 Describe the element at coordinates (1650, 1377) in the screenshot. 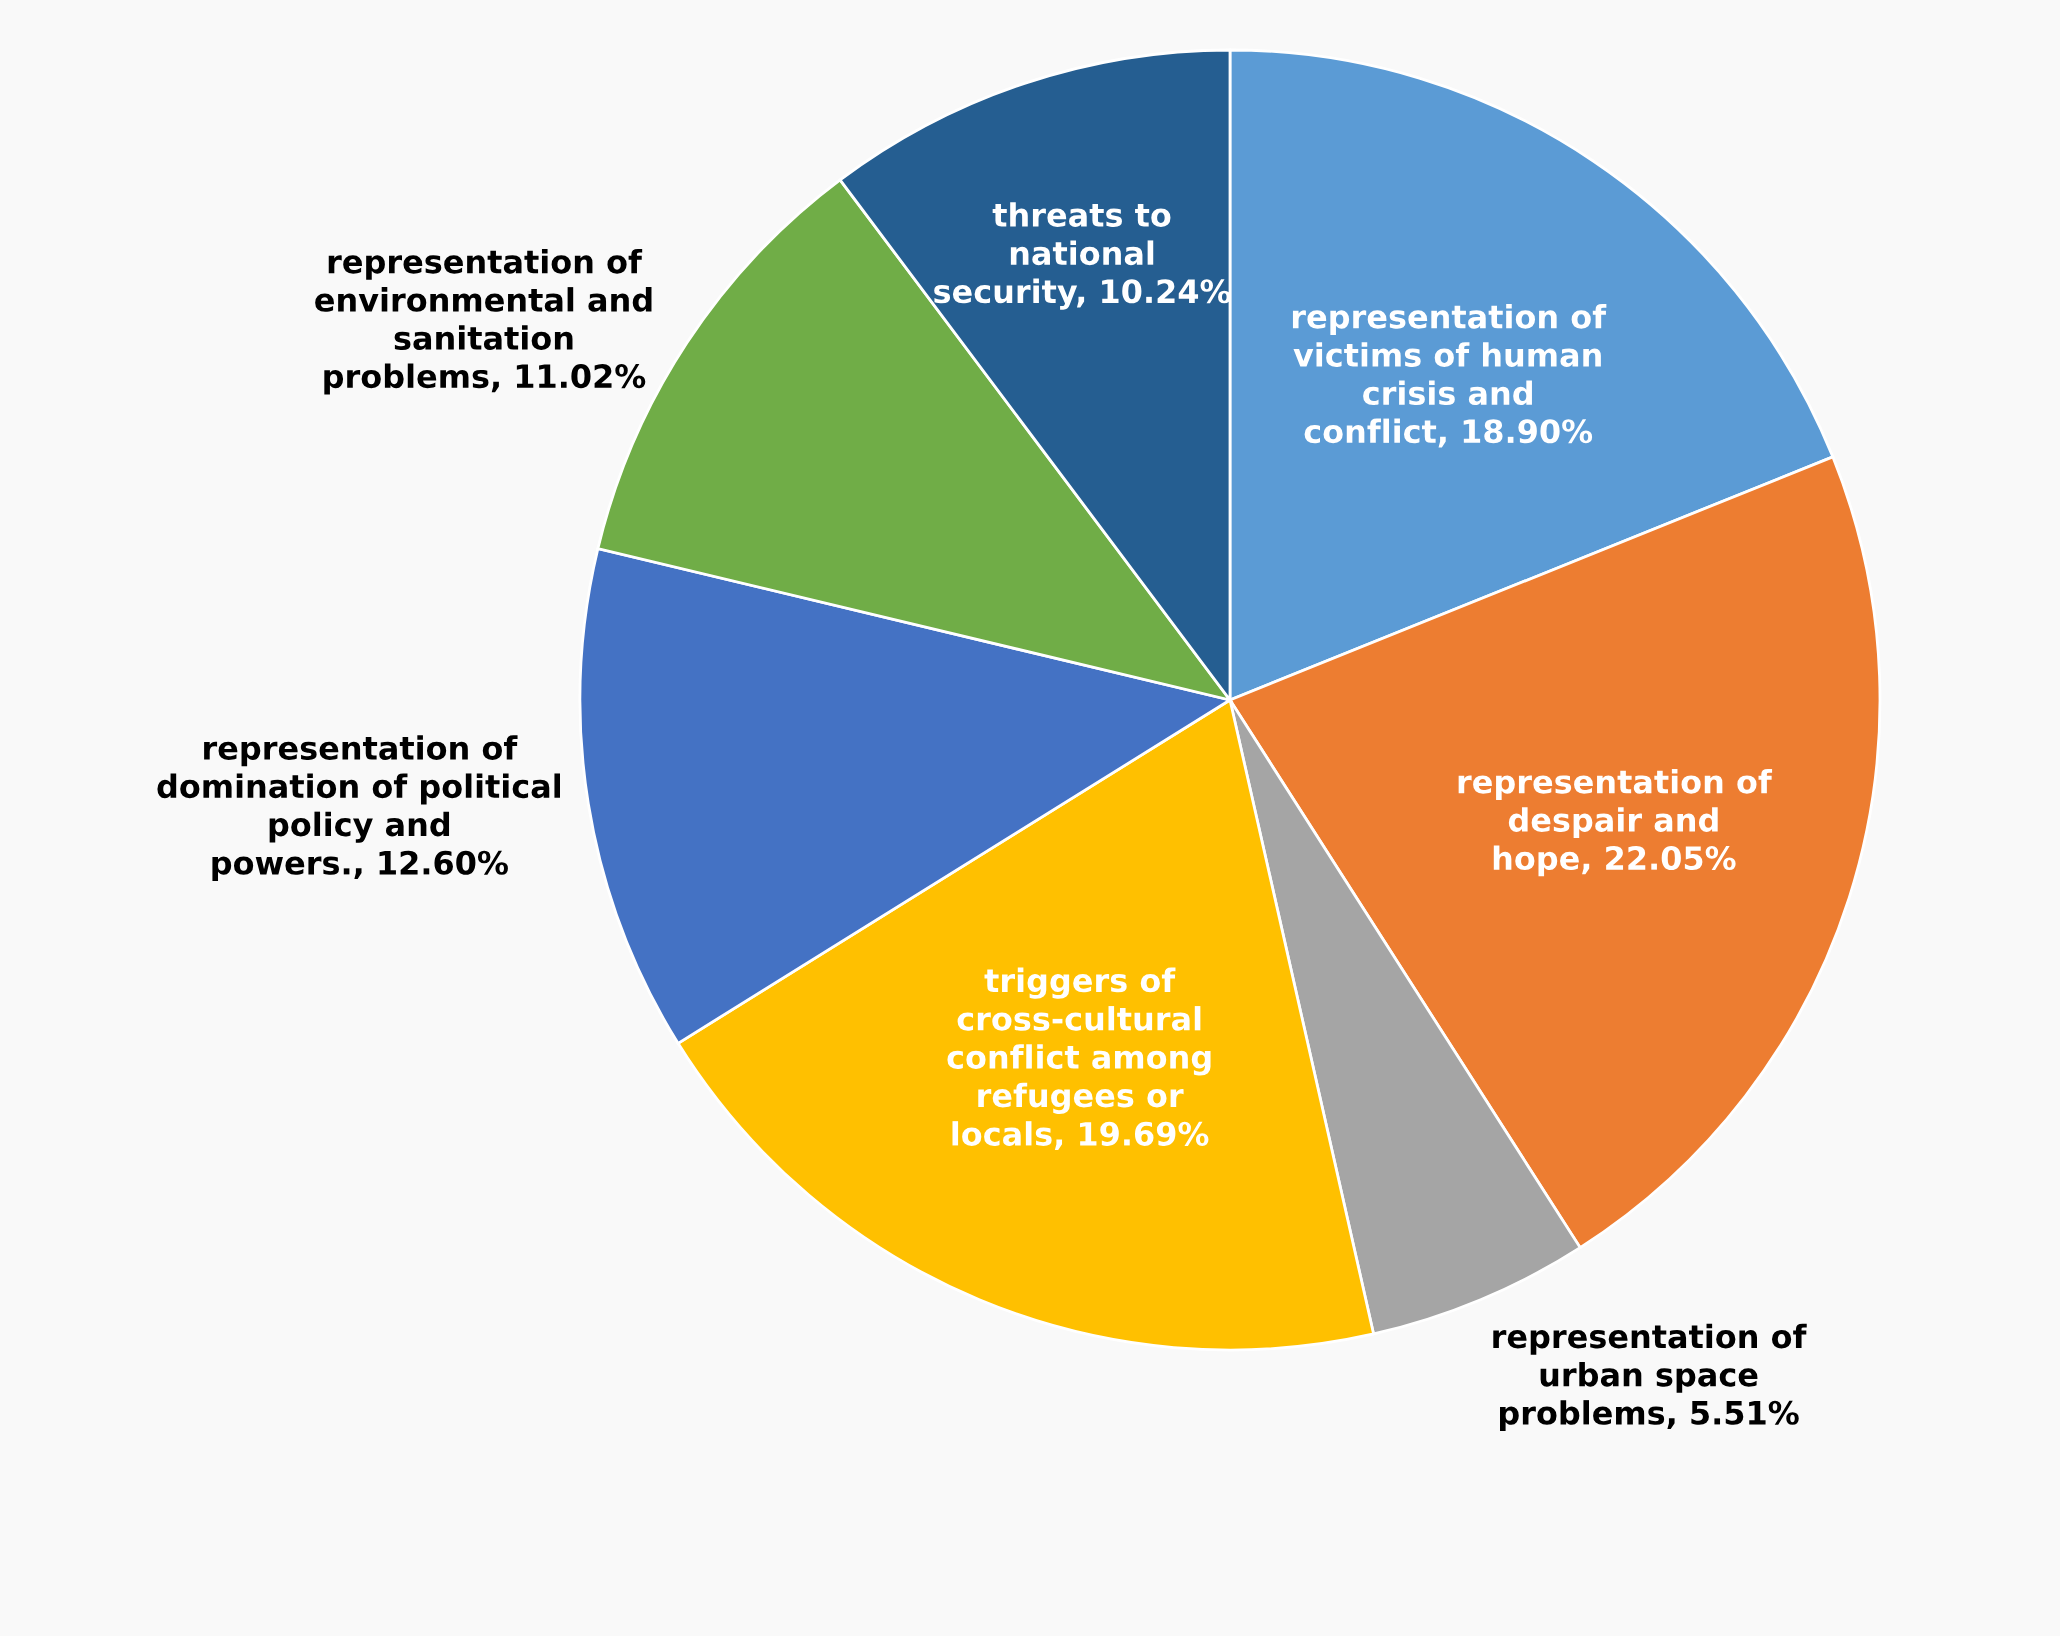

I see `slice-label: representation of urban space problems, 5.51%` at that location.